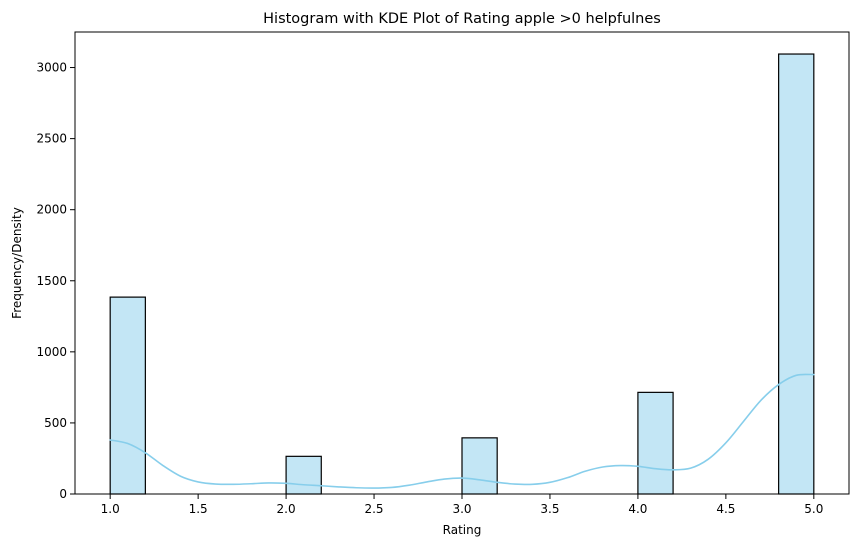 The image size is (859, 547). I want to click on x-tick-label: 4.0, so click(637, 509).